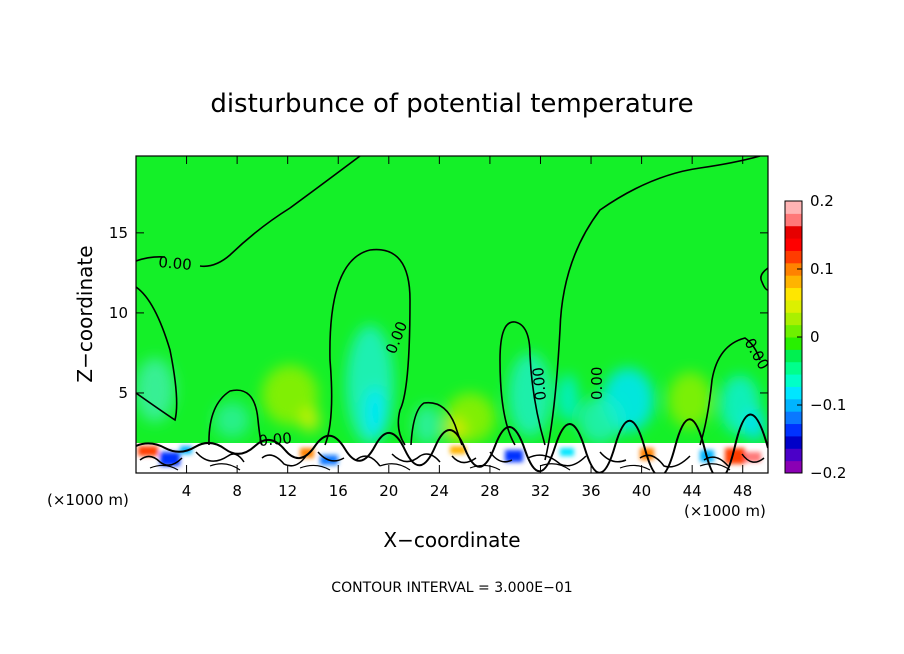 This screenshot has height=654, width=904. Describe the element at coordinates (367, 347) in the screenshot. I see `tongue-18km` at that location.